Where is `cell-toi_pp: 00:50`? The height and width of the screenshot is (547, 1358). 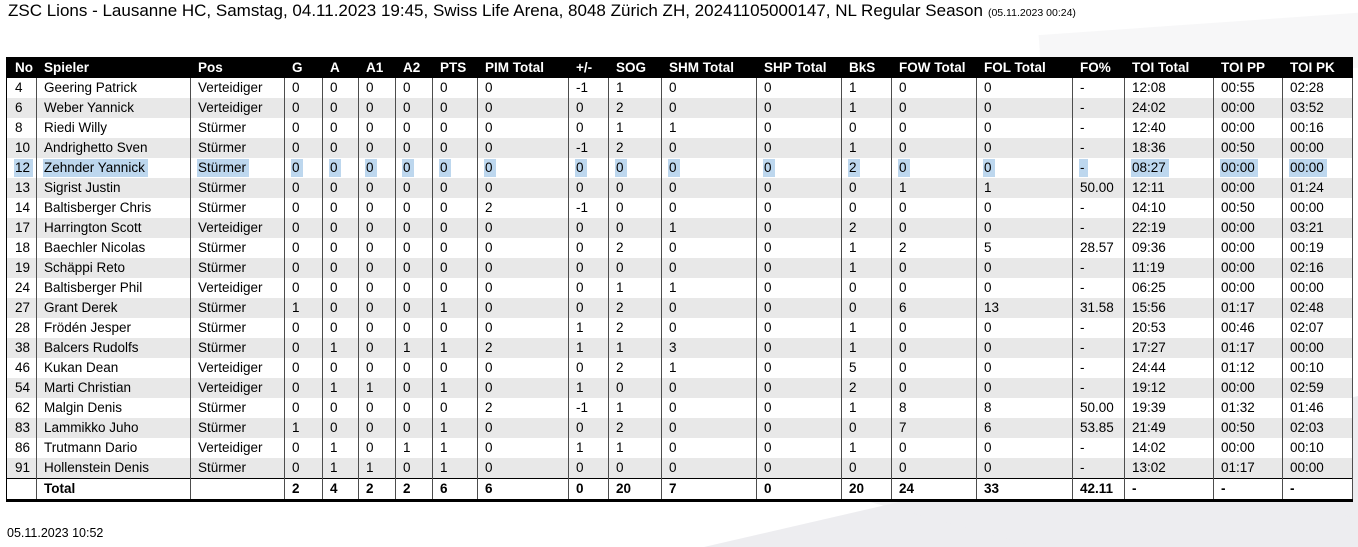 cell-toi_pp: 00:50 is located at coordinates (1248, 148).